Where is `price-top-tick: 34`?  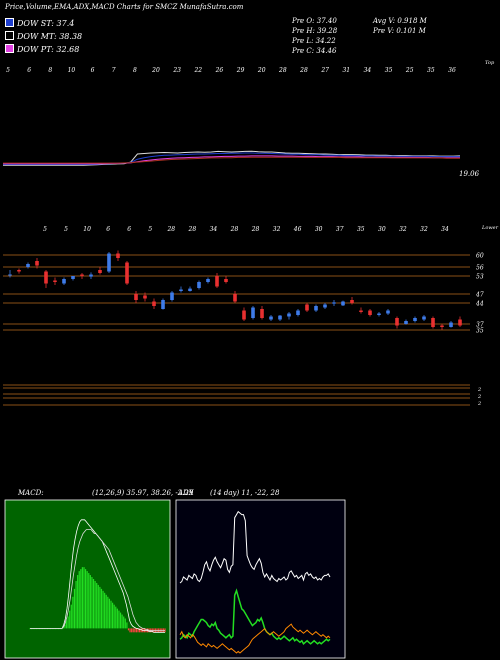
price-top-tick: 34 is located at coordinates (214, 229).